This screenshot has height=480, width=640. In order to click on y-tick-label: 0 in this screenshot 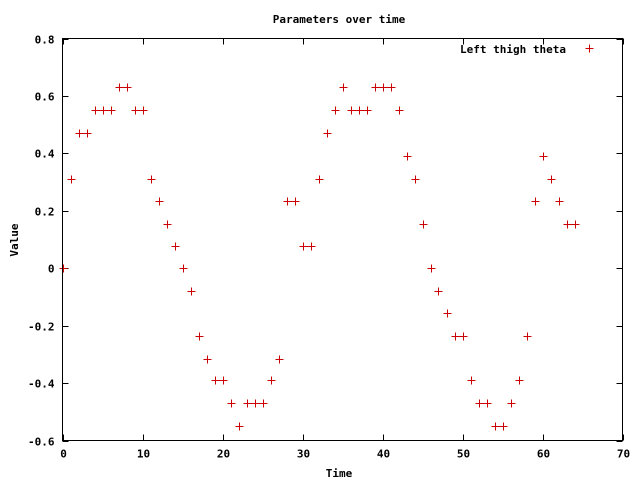, I will do `click(51, 269)`.